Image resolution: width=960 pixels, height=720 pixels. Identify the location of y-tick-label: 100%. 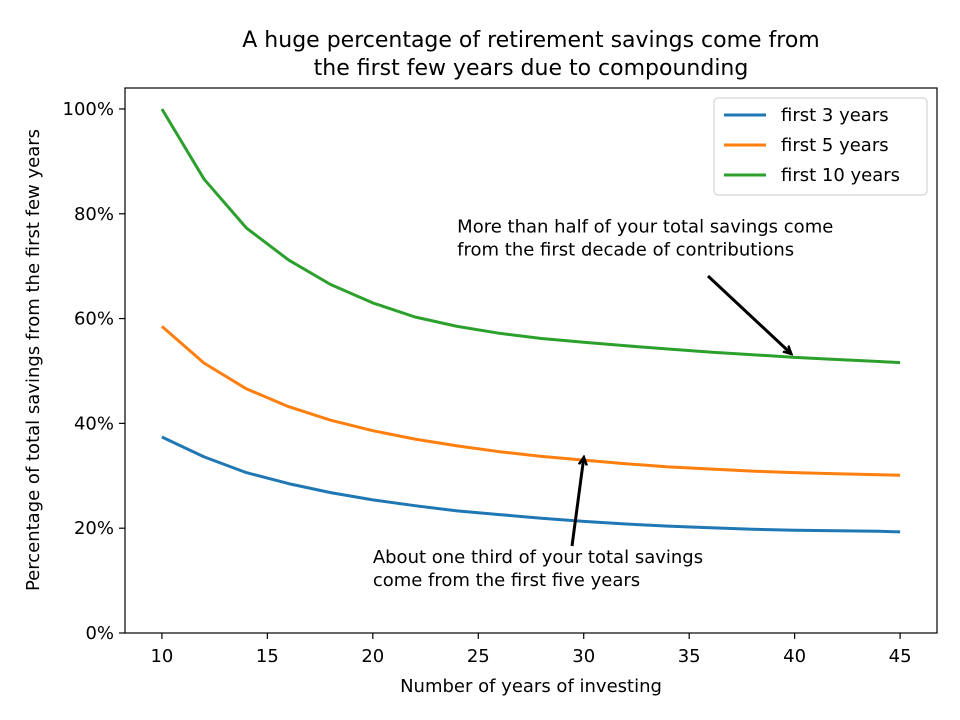
(88, 109).